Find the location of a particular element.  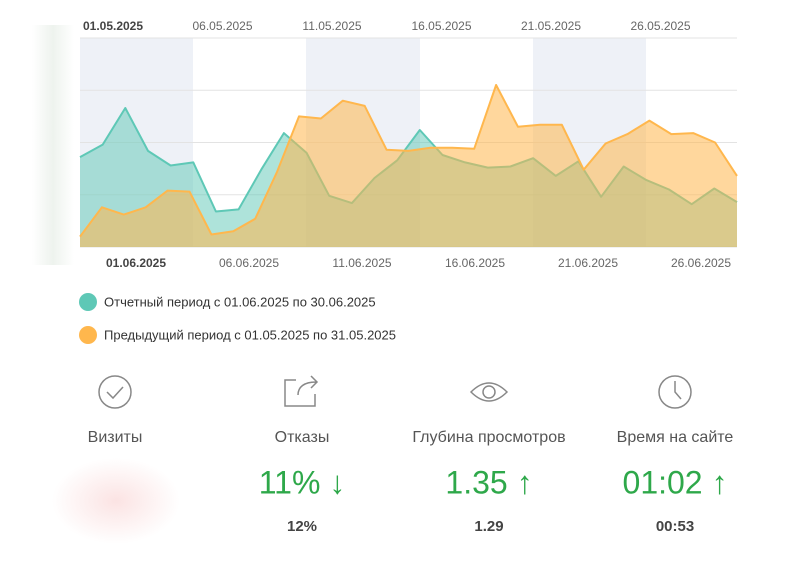

x-tick-label-bottom: 11.06.2025 is located at coordinates (361, 263).